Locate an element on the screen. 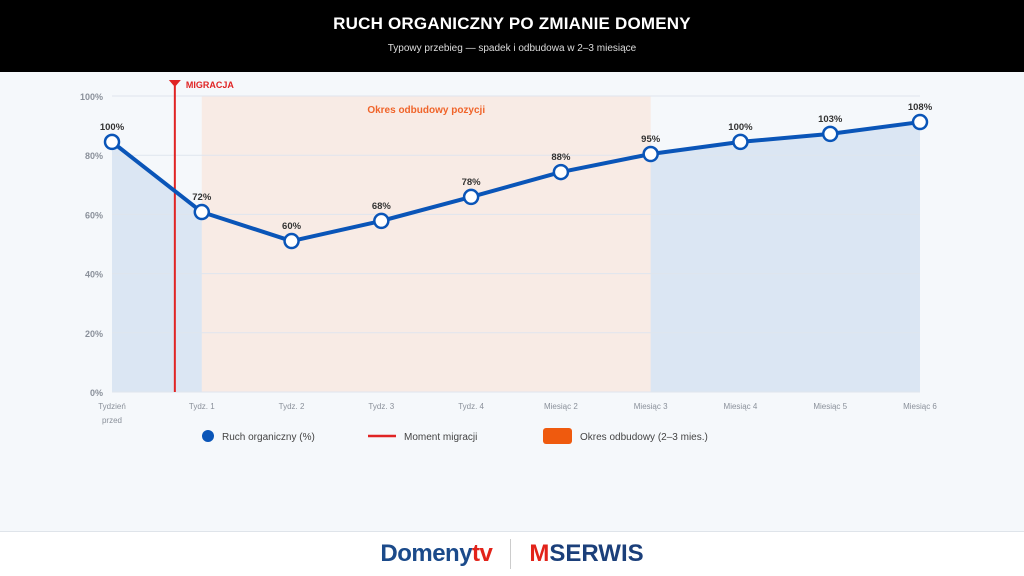  x-tick-label: przed is located at coordinates (112, 420).